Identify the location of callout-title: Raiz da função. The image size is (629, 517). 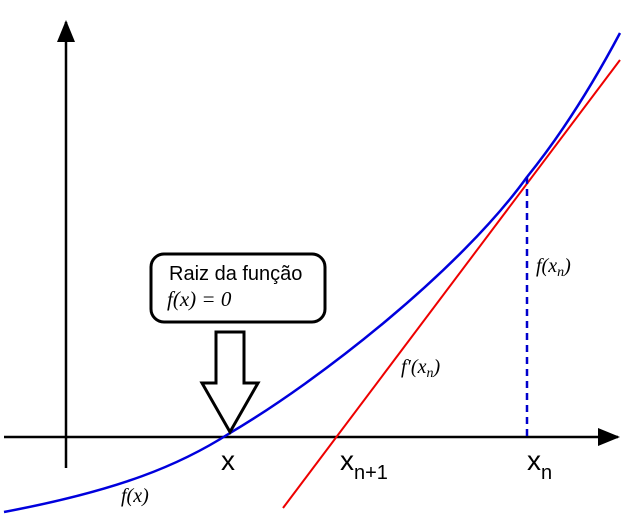
(235, 274).